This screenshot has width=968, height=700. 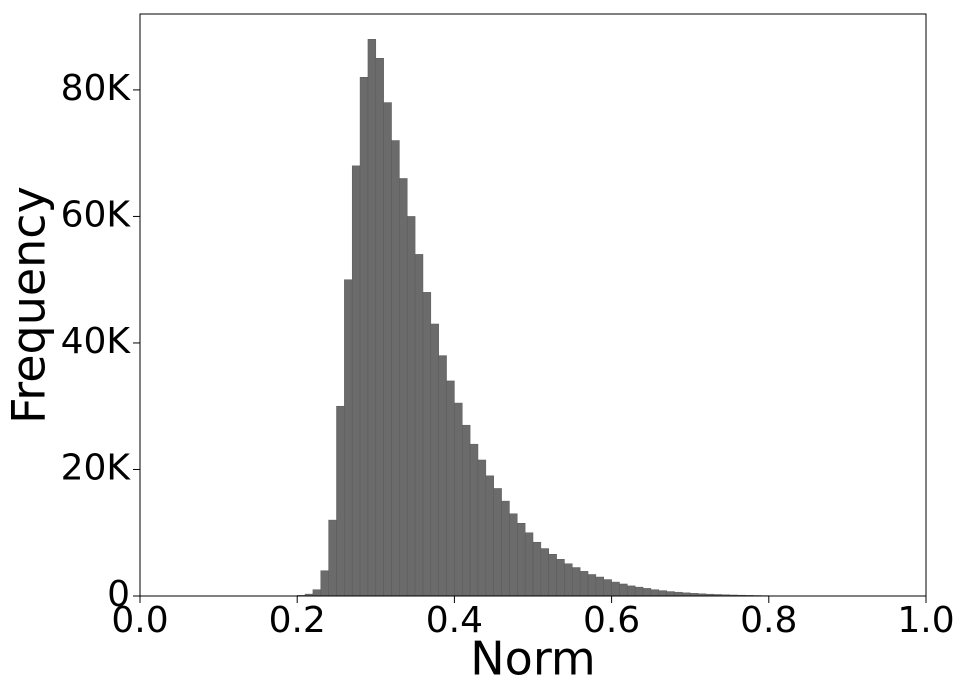 I want to click on x-tick-label: 1.0, so click(x=925, y=620).